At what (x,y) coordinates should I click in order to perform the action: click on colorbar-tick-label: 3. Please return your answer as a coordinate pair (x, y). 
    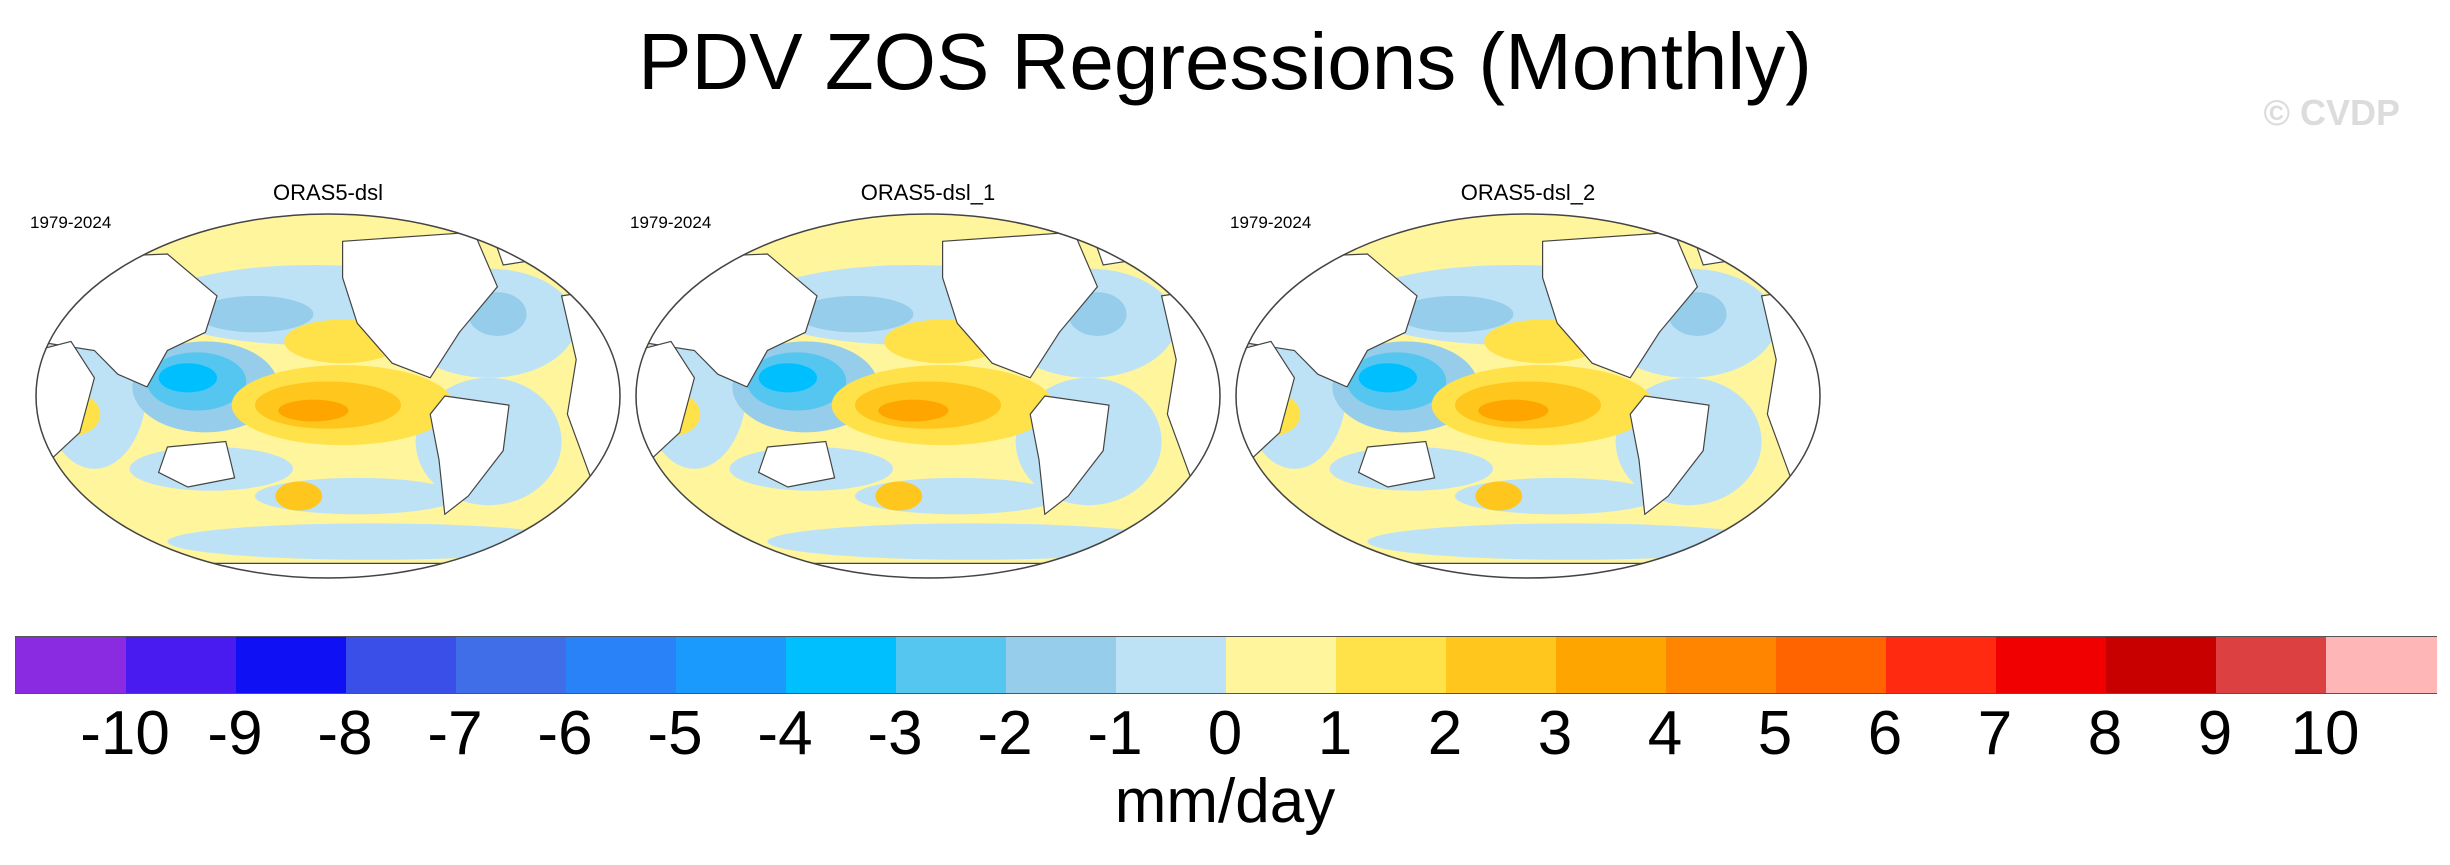
    Looking at the image, I should click on (1555, 733).